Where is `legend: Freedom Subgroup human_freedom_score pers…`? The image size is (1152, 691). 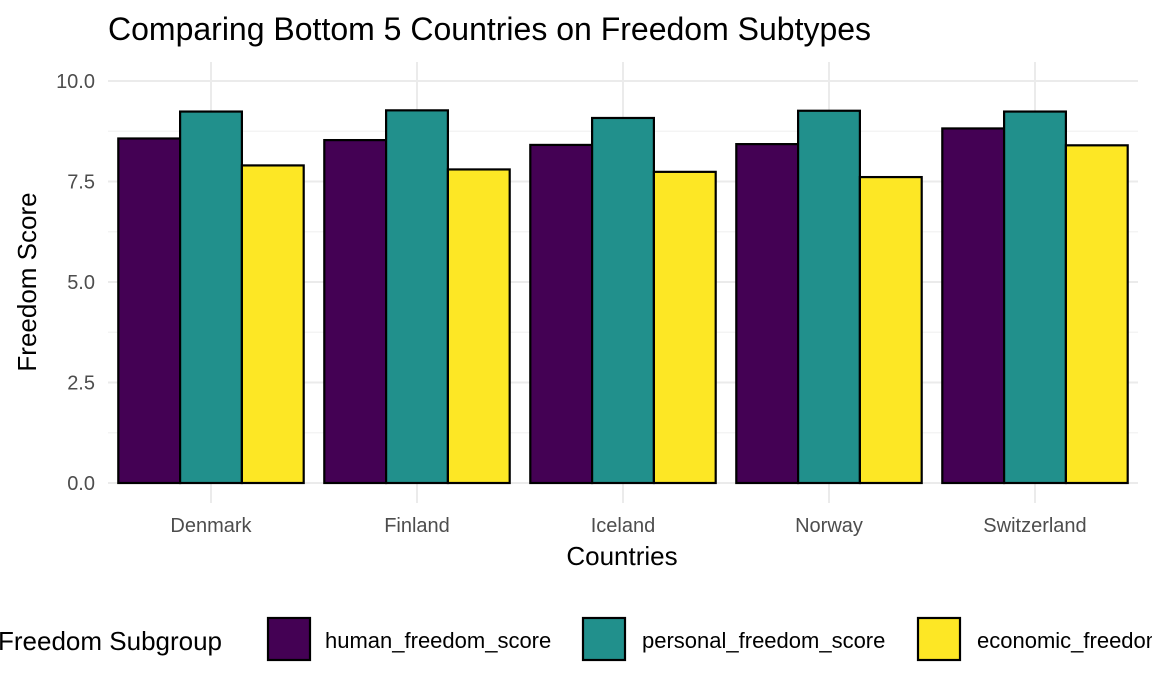 legend: Freedom Subgroup human_freedom_score pers… is located at coordinates (576, 639).